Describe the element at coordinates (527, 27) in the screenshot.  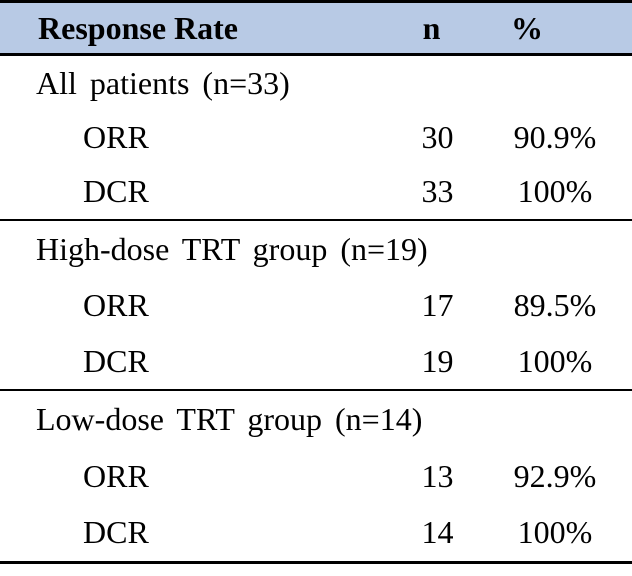
I see `header-cell-percent: %` at that location.